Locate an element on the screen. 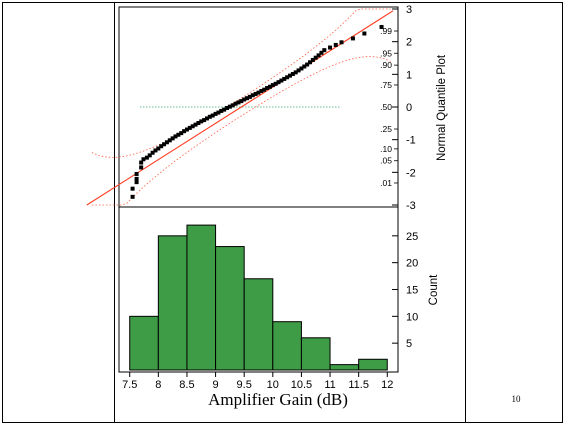 The height and width of the screenshot is (426, 565). x-tick-label: 7.5 is located at coordinates (129, 385).